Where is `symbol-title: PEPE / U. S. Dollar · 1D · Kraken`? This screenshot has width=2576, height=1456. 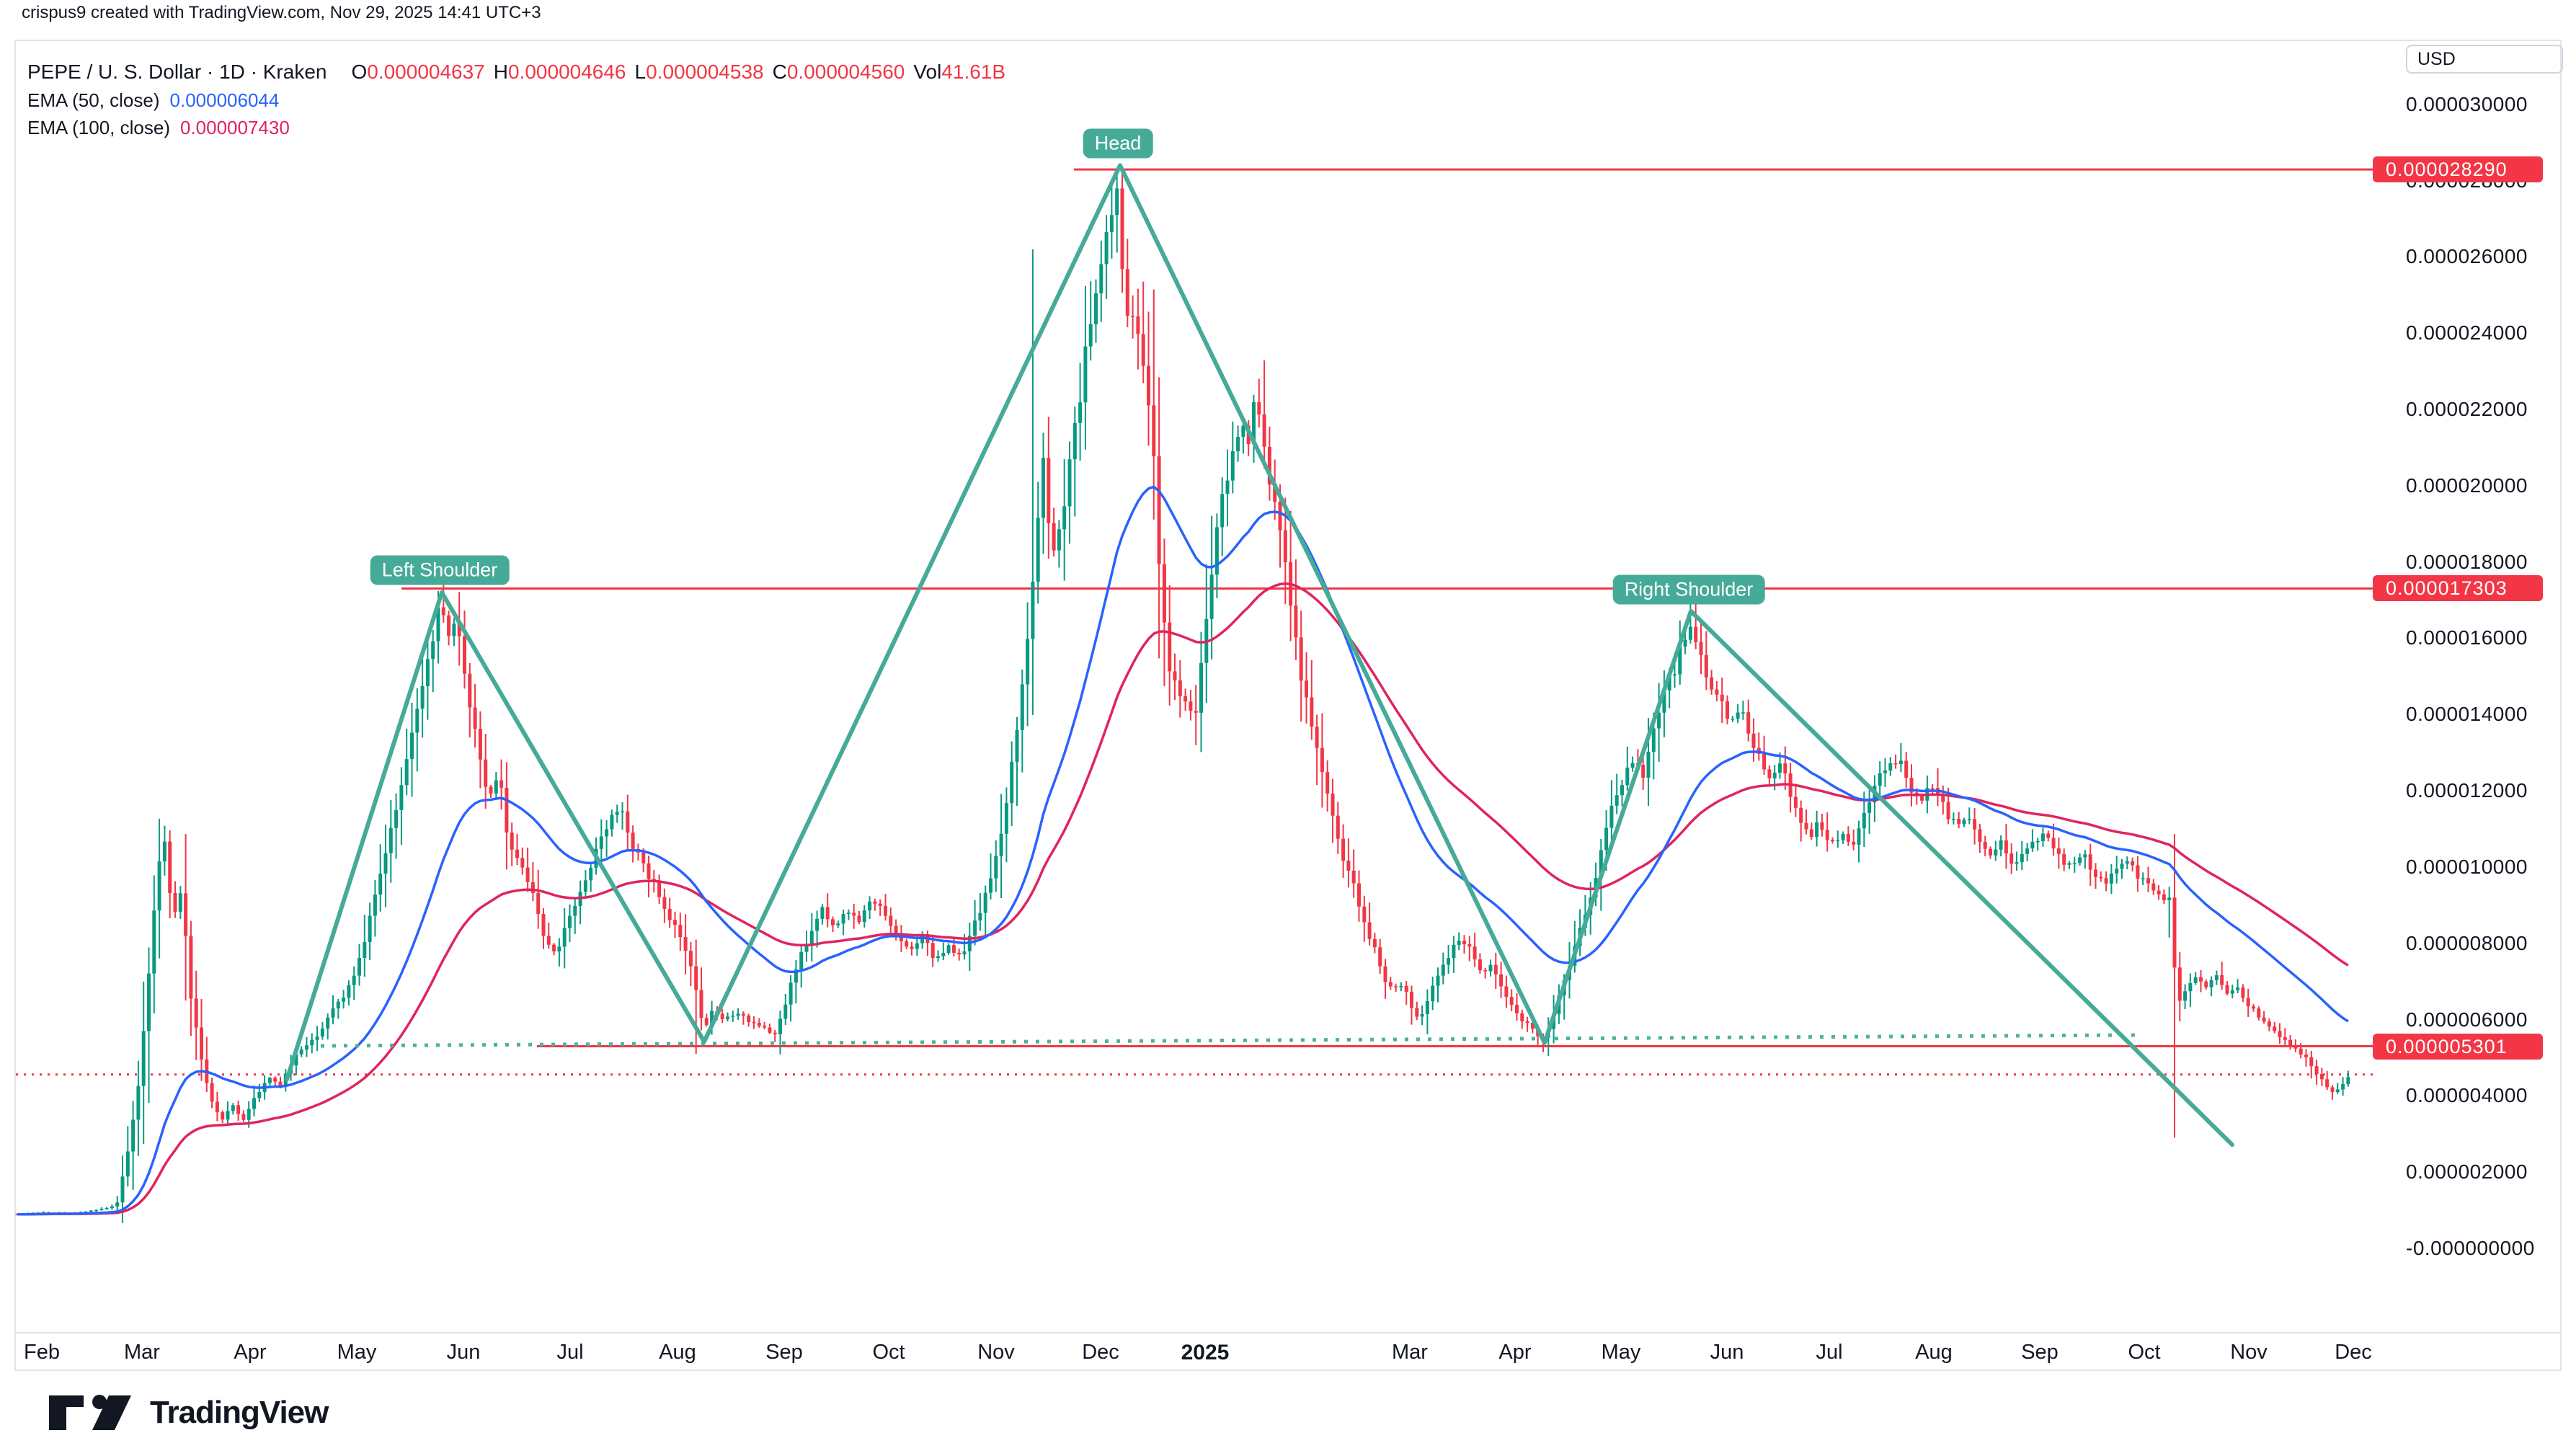 symbol-title: PEPE / U. S. Dollar · 1D · Kraken is located at coordinates (177, 72).